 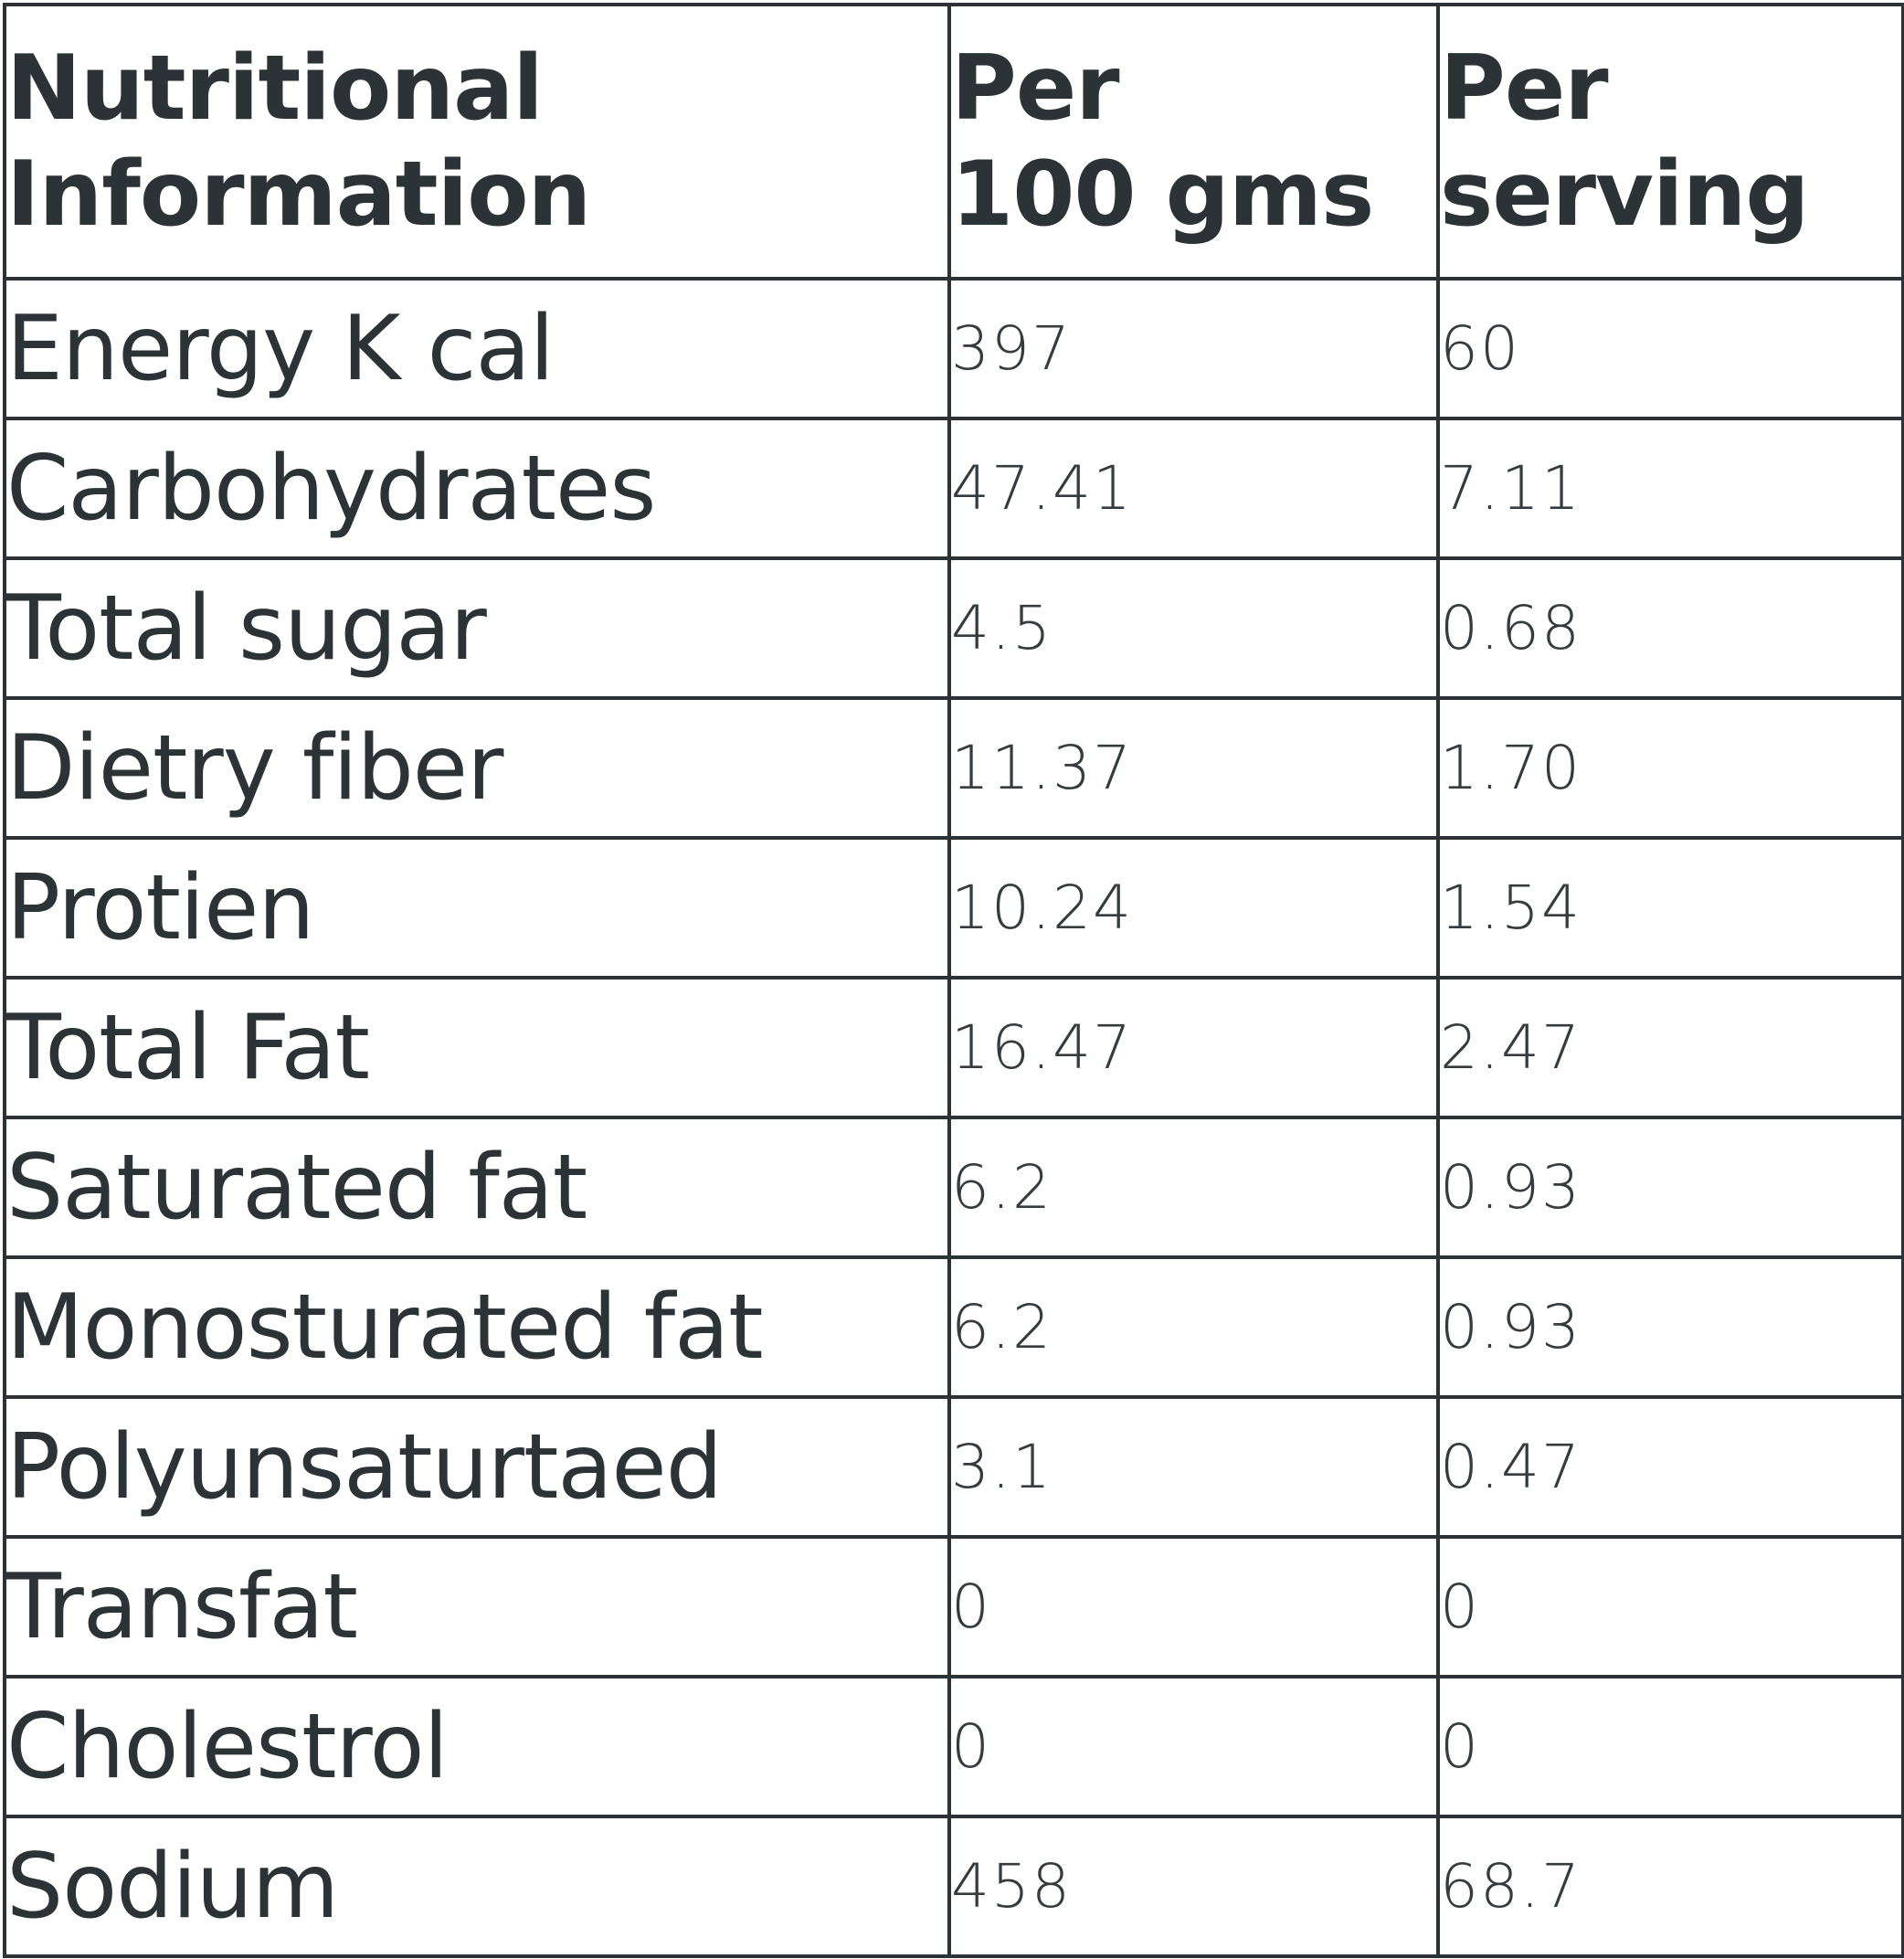 What do you see at coordinates (1163, 195) in the screenshot?
I see `header-text: 100 gms` at bounding box center [1163, 195].